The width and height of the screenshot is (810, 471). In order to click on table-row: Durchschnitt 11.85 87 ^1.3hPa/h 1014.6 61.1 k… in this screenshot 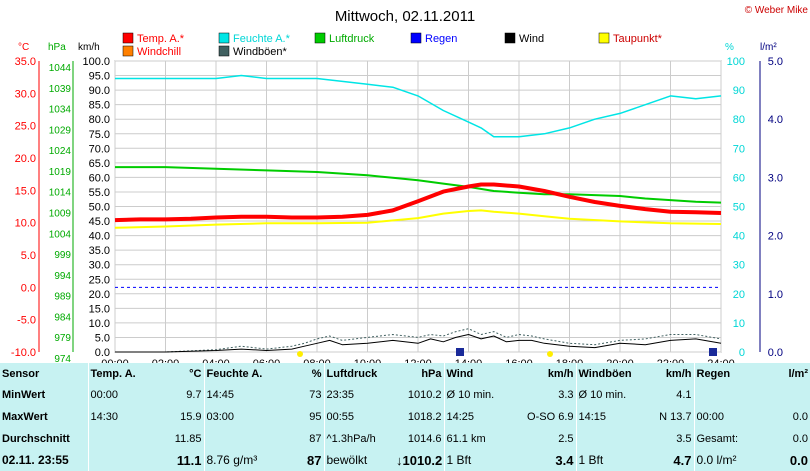, I will do `click(405, 438)`.